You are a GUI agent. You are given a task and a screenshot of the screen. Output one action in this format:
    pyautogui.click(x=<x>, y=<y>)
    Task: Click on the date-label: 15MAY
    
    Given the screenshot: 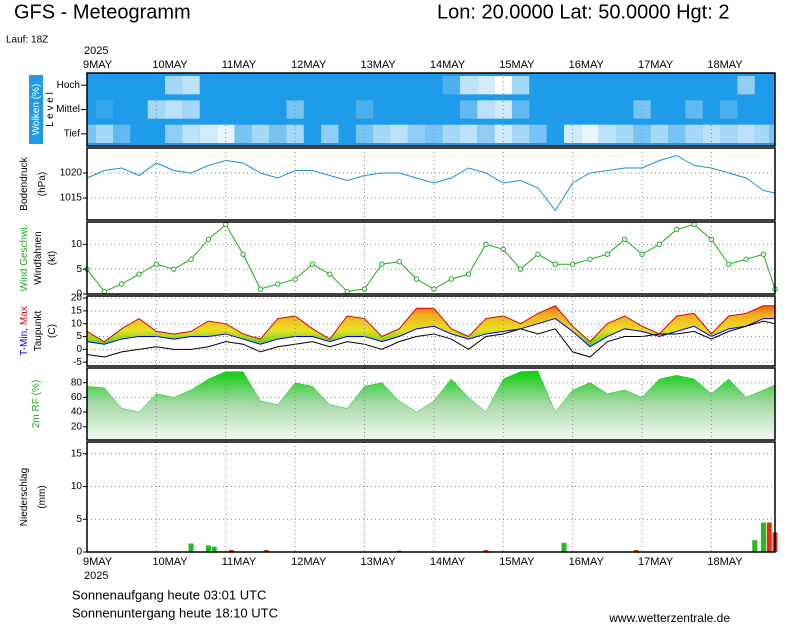 What is the action you would take?
    pyautogui.click(x=517, y=562)
    